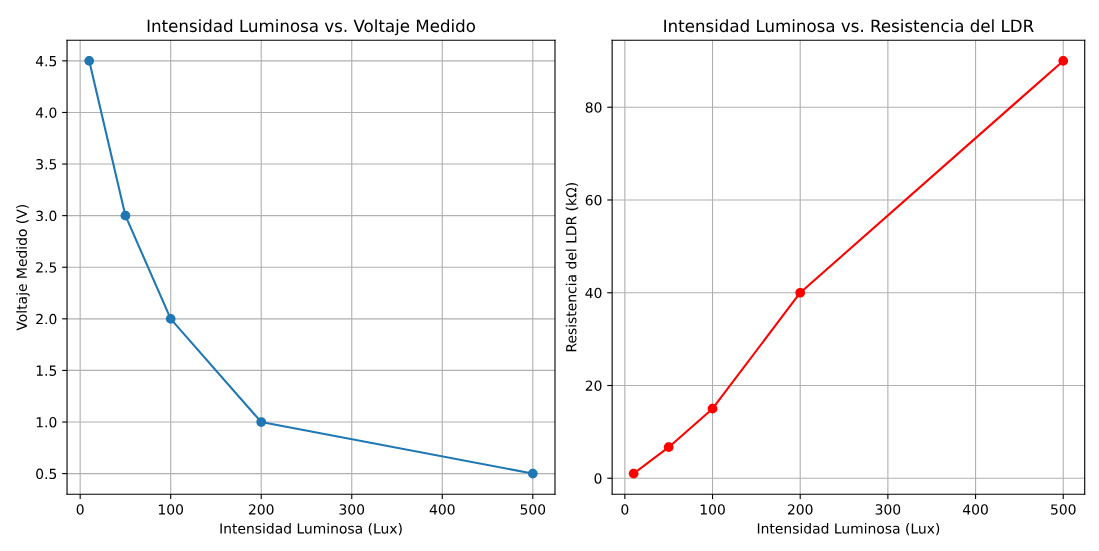  What do you see at coordinates (311, 27) in the screenshot?
I see `chart-title: Intensidad Luminosa vs. Voltaje Medido` at bounding box center [311, 27].